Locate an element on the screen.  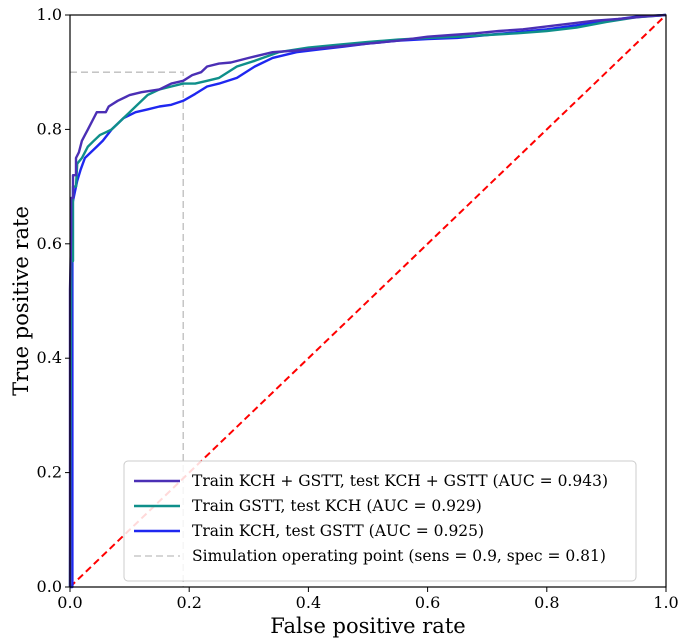
x-tick-label: 0.8 is located at coordinates (546, 602).